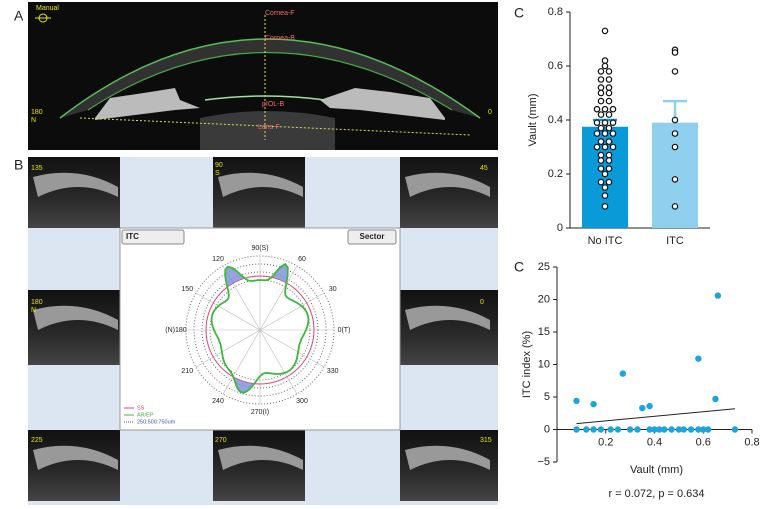 The width and height of the screenshot is (769, 509). I want to click on legend-label: 250:500:750um, so click(156, 422).